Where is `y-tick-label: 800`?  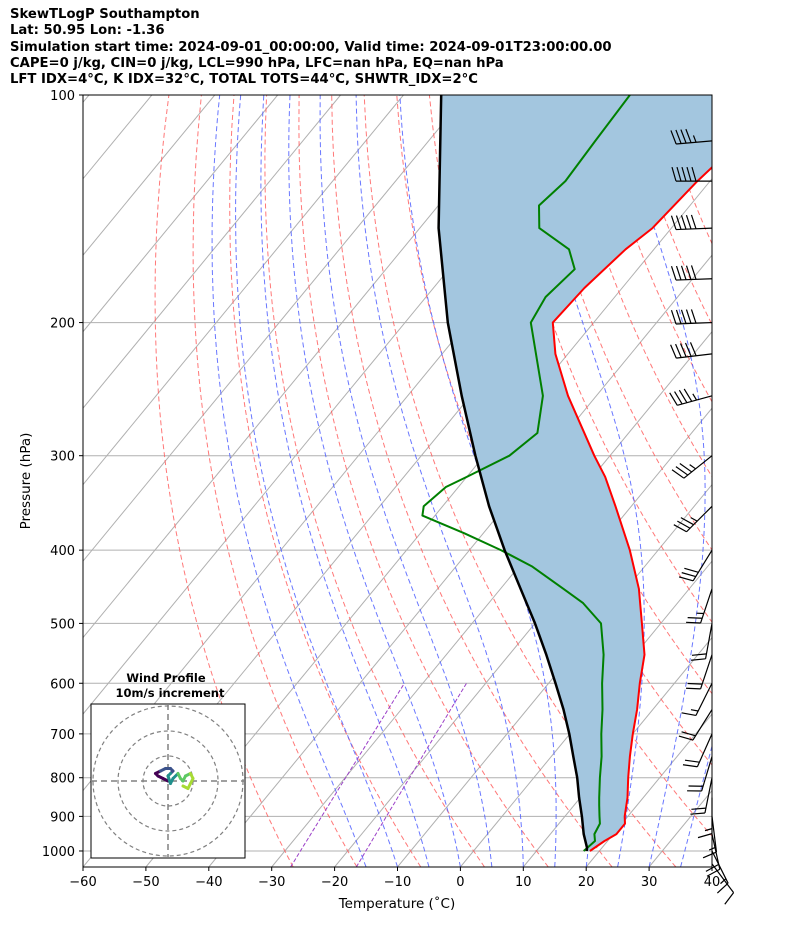
y-tick-label: 800 is located at coordinates (62, 779).